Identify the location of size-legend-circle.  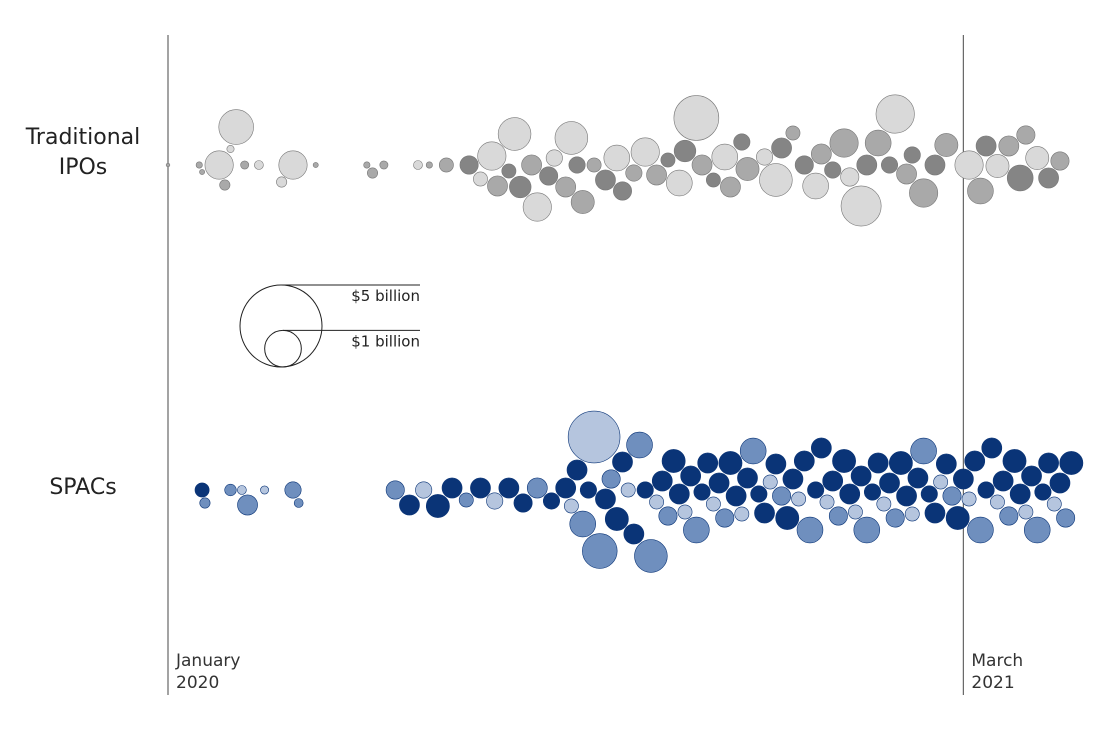
(281, 326).